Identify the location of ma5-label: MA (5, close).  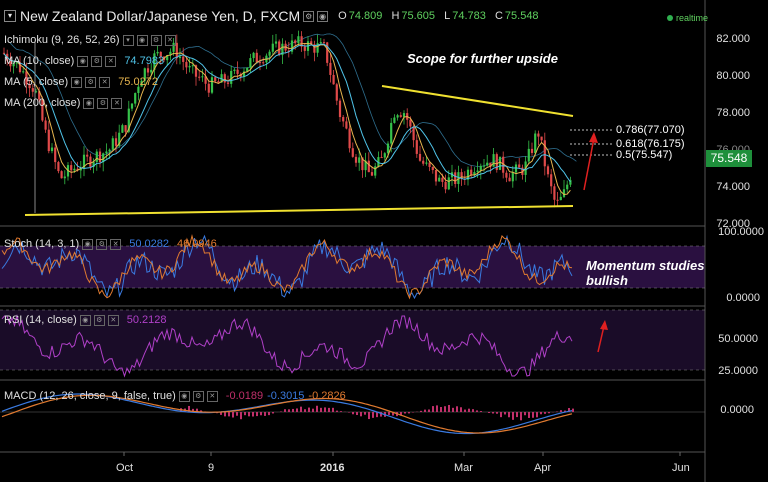
(36, 82).